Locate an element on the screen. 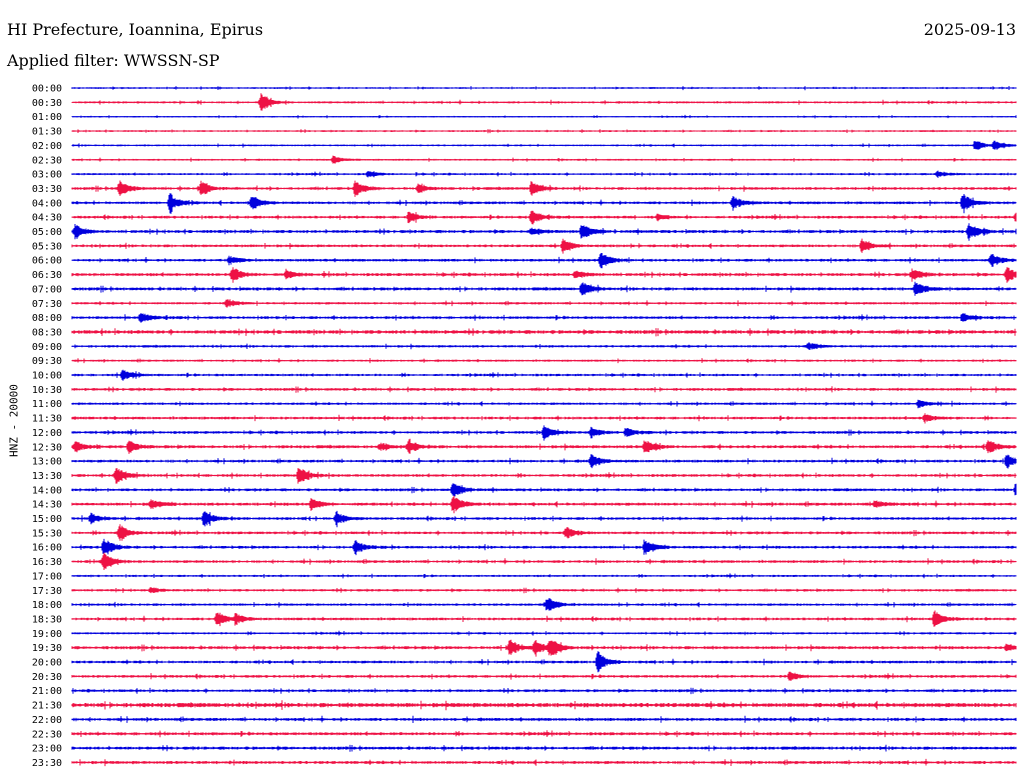 This screenshot has width=1024, height=780. row-tick-label: 06:00 is located at coordinates (47, 261).